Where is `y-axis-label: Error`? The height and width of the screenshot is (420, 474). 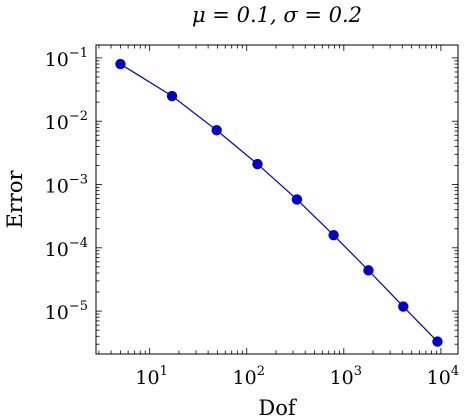
y-axis-label: Error is located at coordinates (15, 198).